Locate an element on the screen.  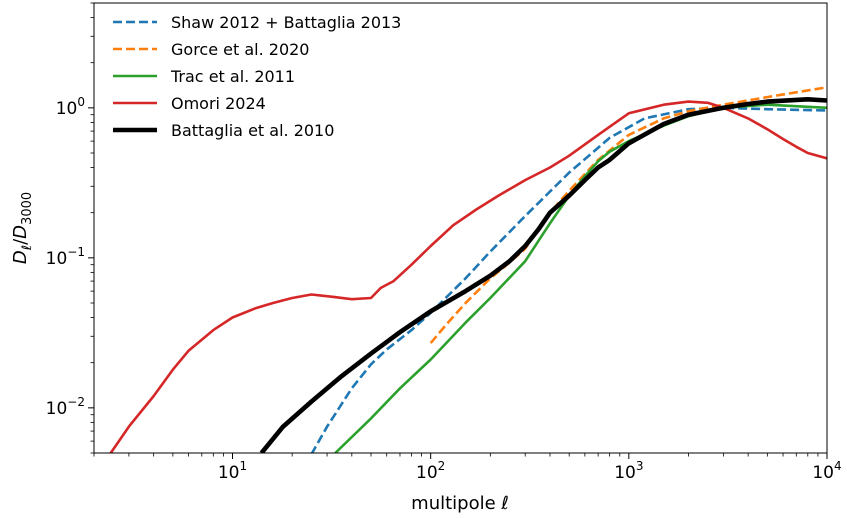
y-tick-label: 10⁻² is located at coordinates (65, 407).